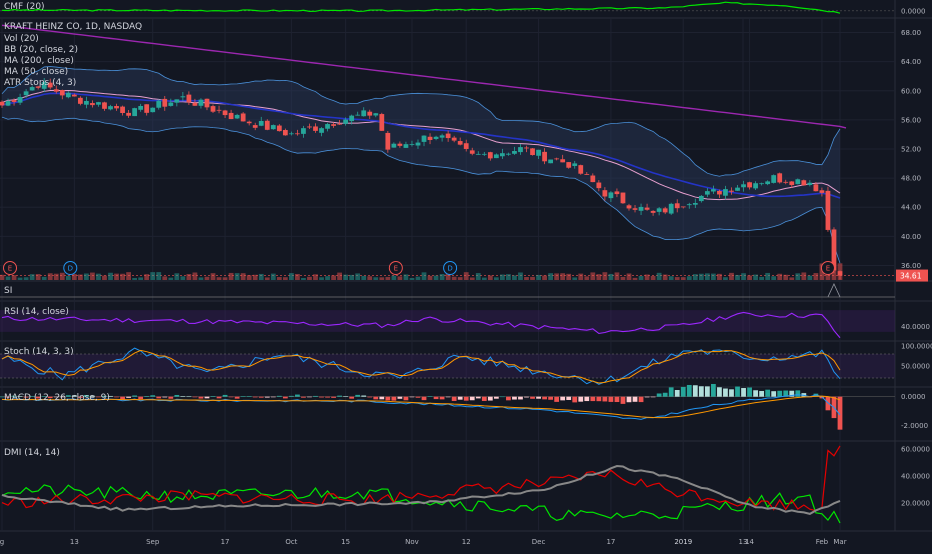  Describe the element at coordinates (828, 269) in the screenshot. I see `event-marker-letter: E` at that location.